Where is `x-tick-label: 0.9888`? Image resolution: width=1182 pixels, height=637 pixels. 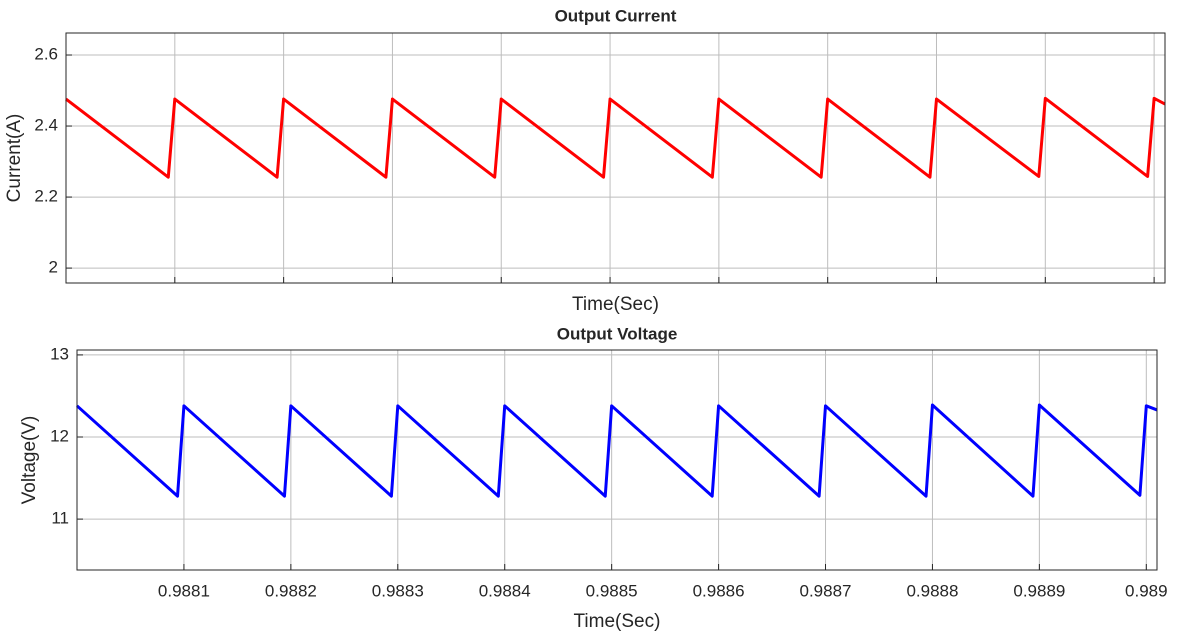
x-tick-label: 0.9888 is located at coordinates (932, 590).